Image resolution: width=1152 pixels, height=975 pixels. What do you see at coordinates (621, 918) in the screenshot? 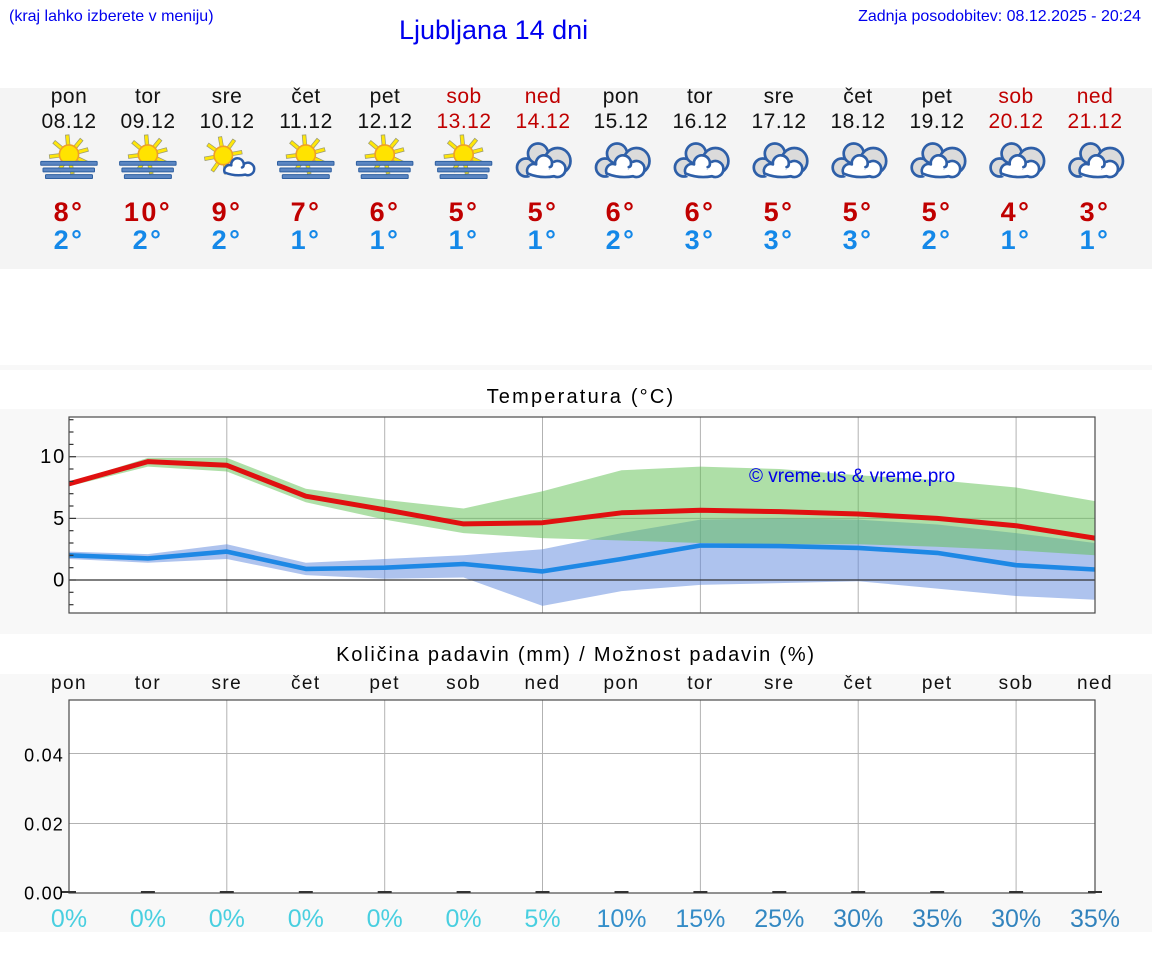
I see `svg-text: 10%` at bounding box center [621, 918].